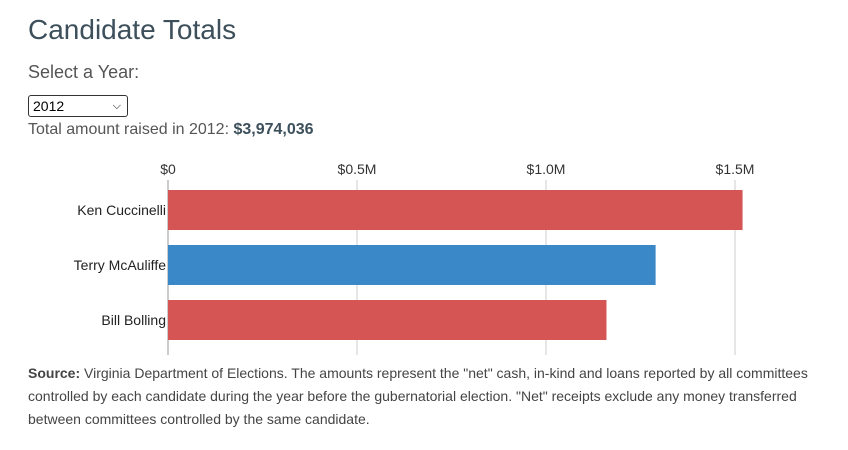 The image size is (848, 450). I want to click on category-label: Terry McAuliffe, so click(120, 265).